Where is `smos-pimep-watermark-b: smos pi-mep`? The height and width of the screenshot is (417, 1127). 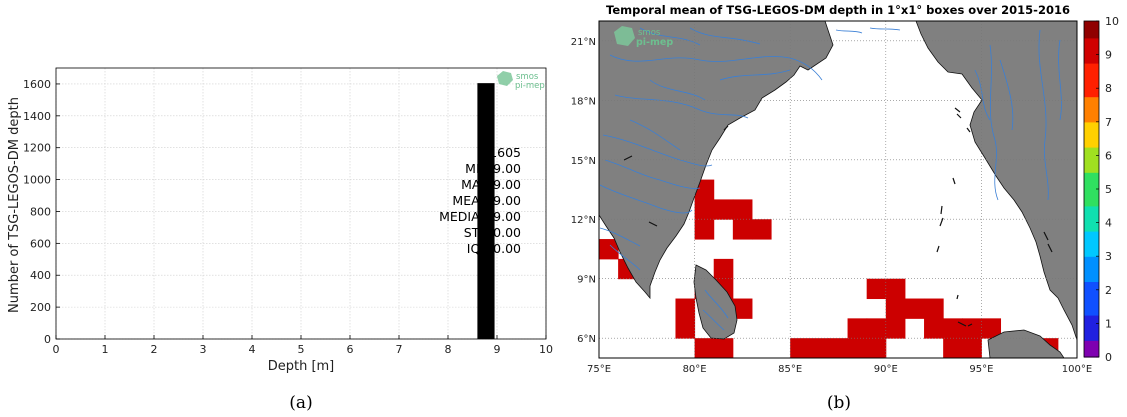 smos-pimep-watermark-b: smos pi-mep is located at coordinates (643, 37).